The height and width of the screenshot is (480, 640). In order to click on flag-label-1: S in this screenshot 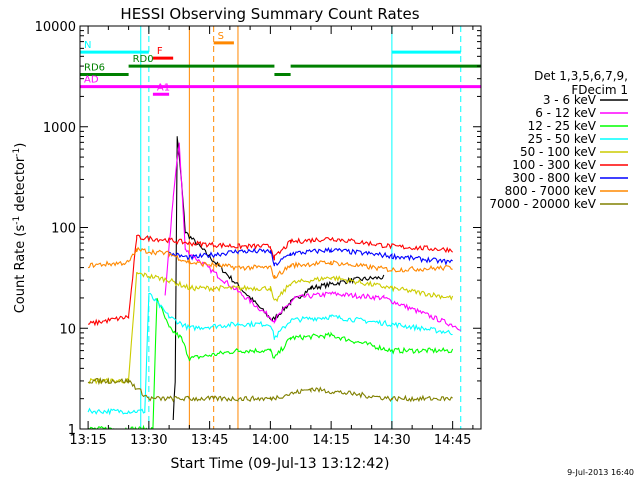, I will do `click(221, 36)`.